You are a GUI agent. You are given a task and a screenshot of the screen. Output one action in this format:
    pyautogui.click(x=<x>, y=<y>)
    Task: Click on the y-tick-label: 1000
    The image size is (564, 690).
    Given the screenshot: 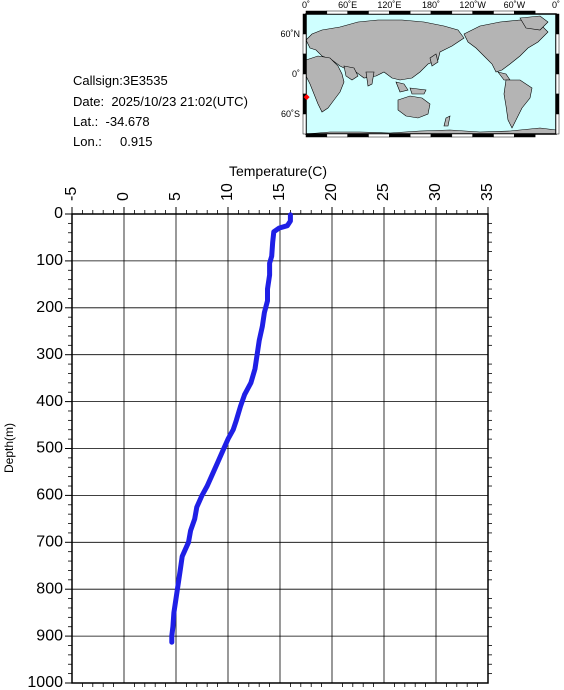 What is the action you would take?
    pyautogui.click(x=45, y=682)
    